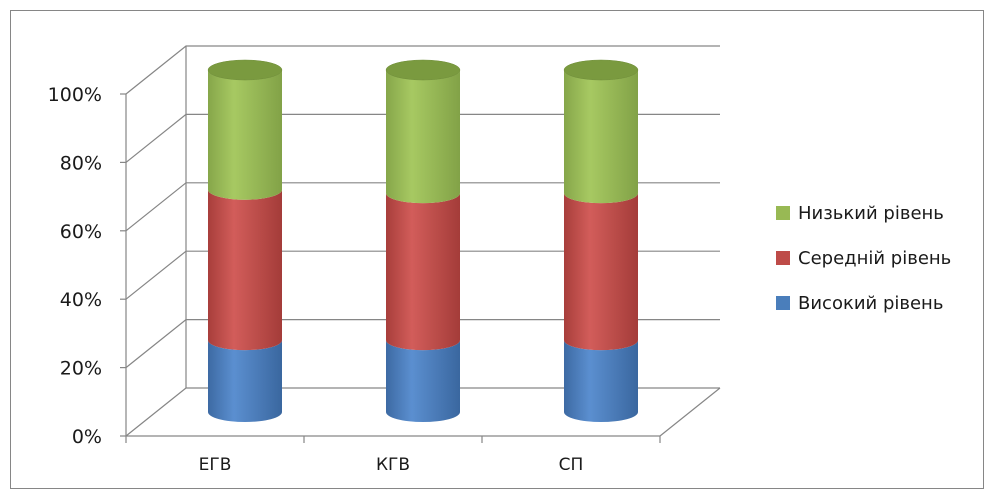  What do you see at coordinates (81, 163) in the screenshot?
I see `y-tick-label: 80%` at bounding box center [81, 163].